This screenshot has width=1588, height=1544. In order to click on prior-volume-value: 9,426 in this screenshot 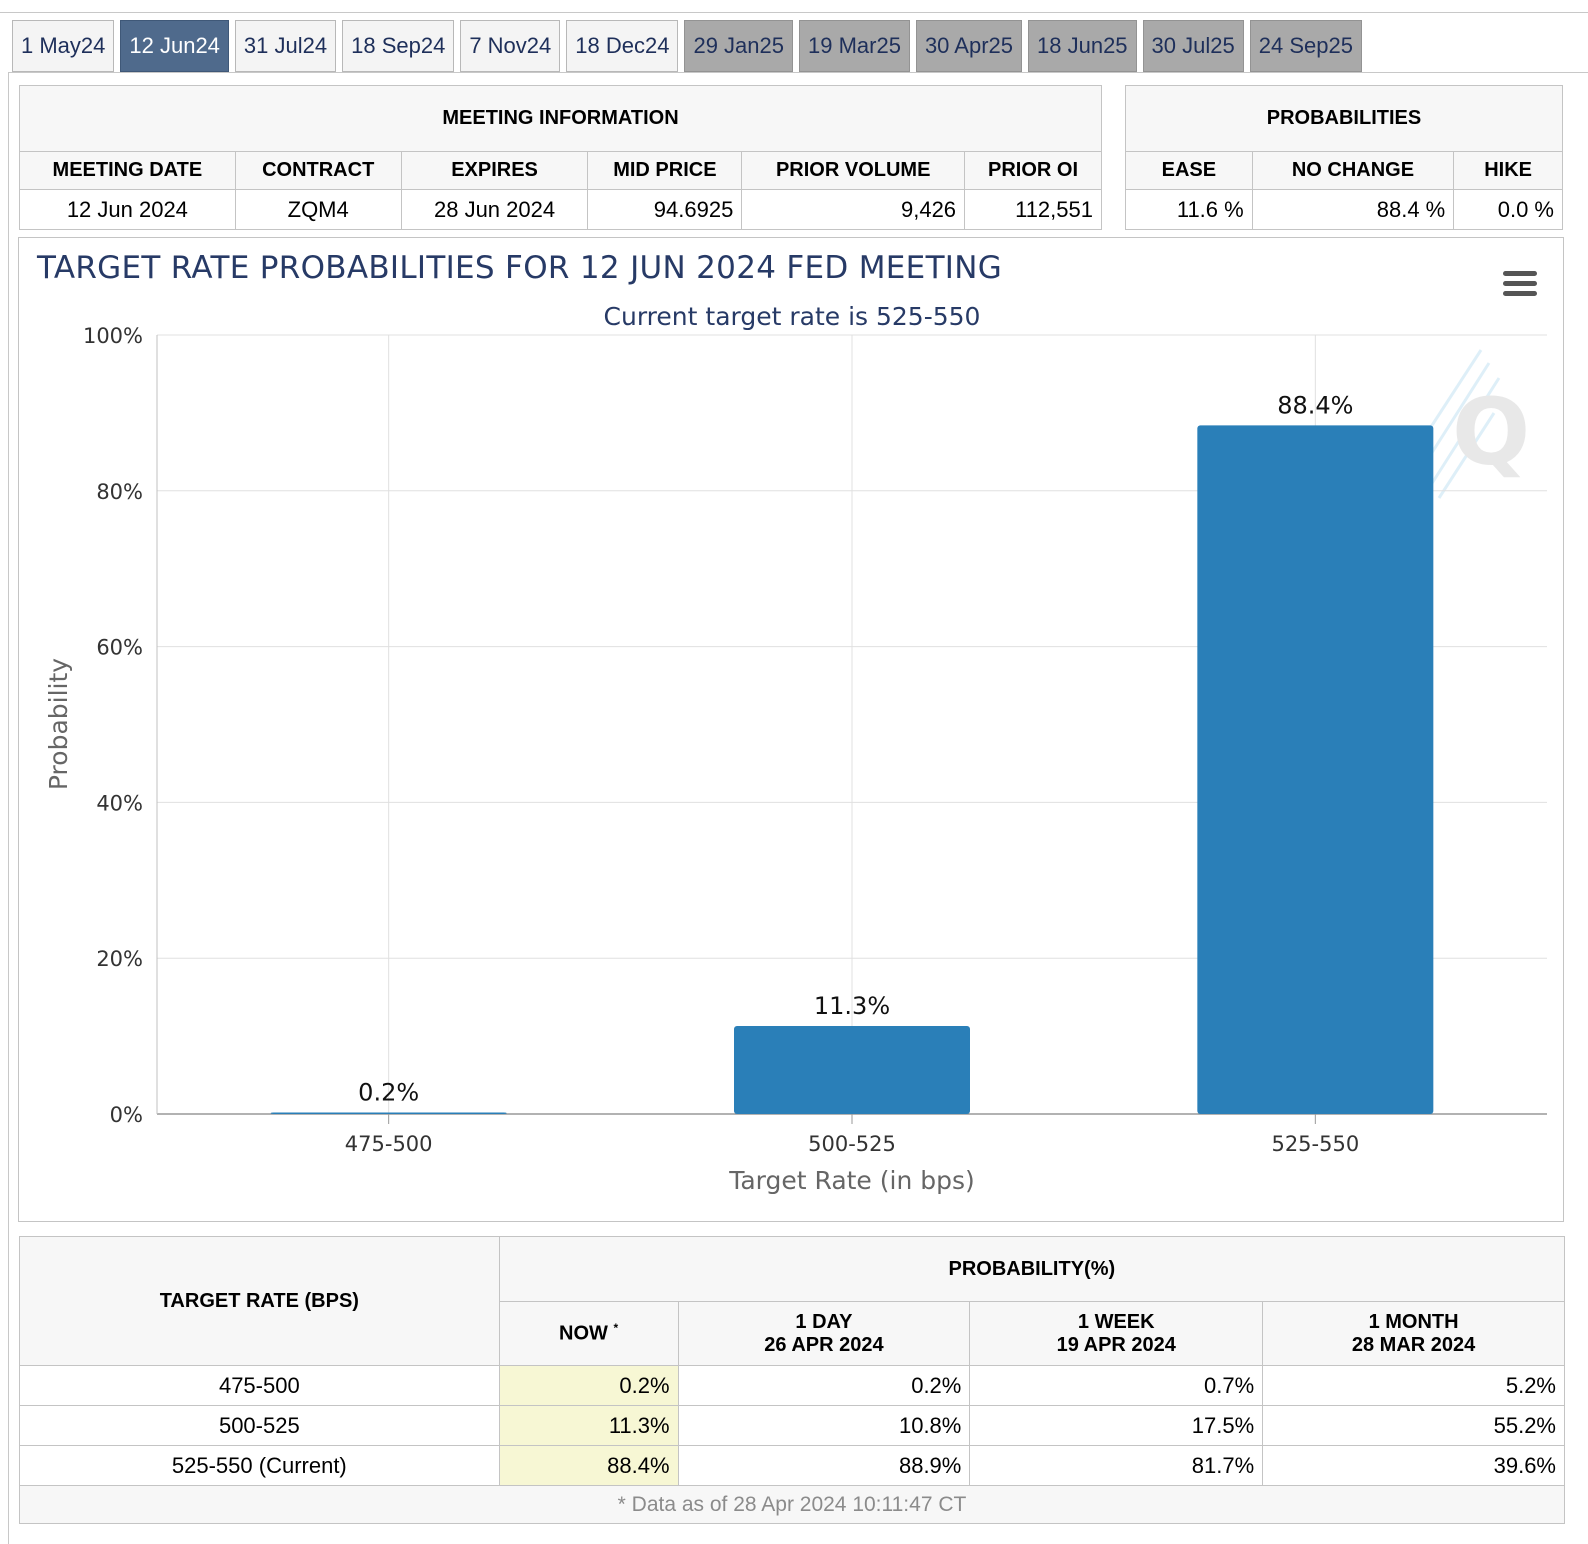, I will do `click(853, 209)`.